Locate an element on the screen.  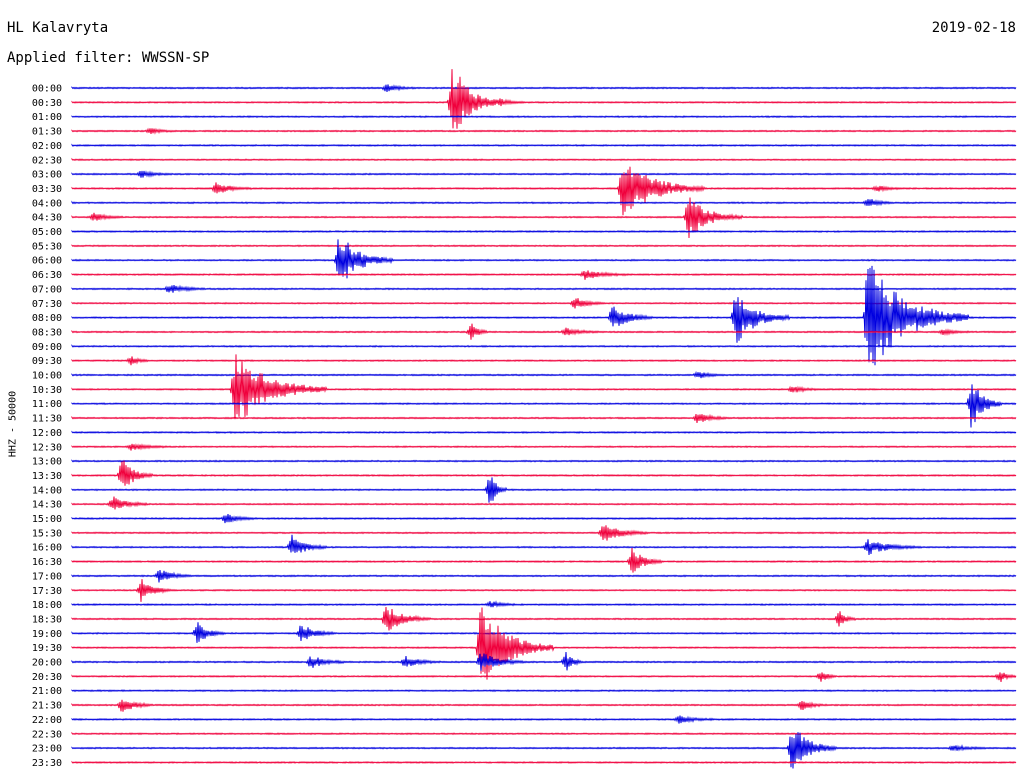
time-label: 16:00 is located at coordinates (47, 548).